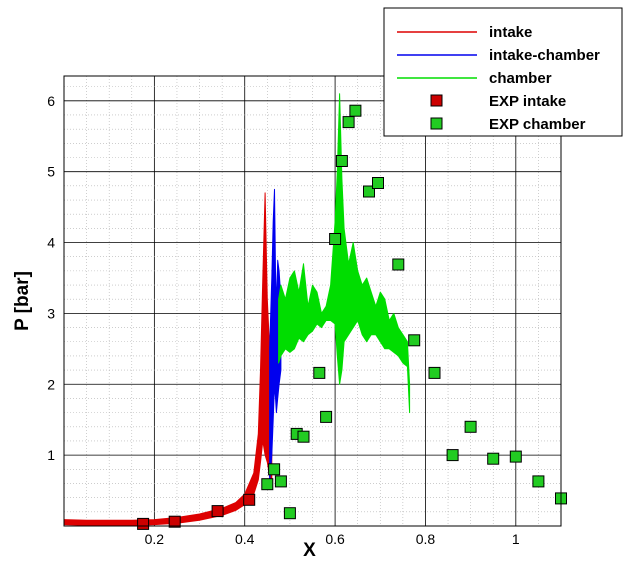 Image resolution: width=625 pixels, height=562 pixels. I want to click on series-intake-chamber-band, so click(275, 336).